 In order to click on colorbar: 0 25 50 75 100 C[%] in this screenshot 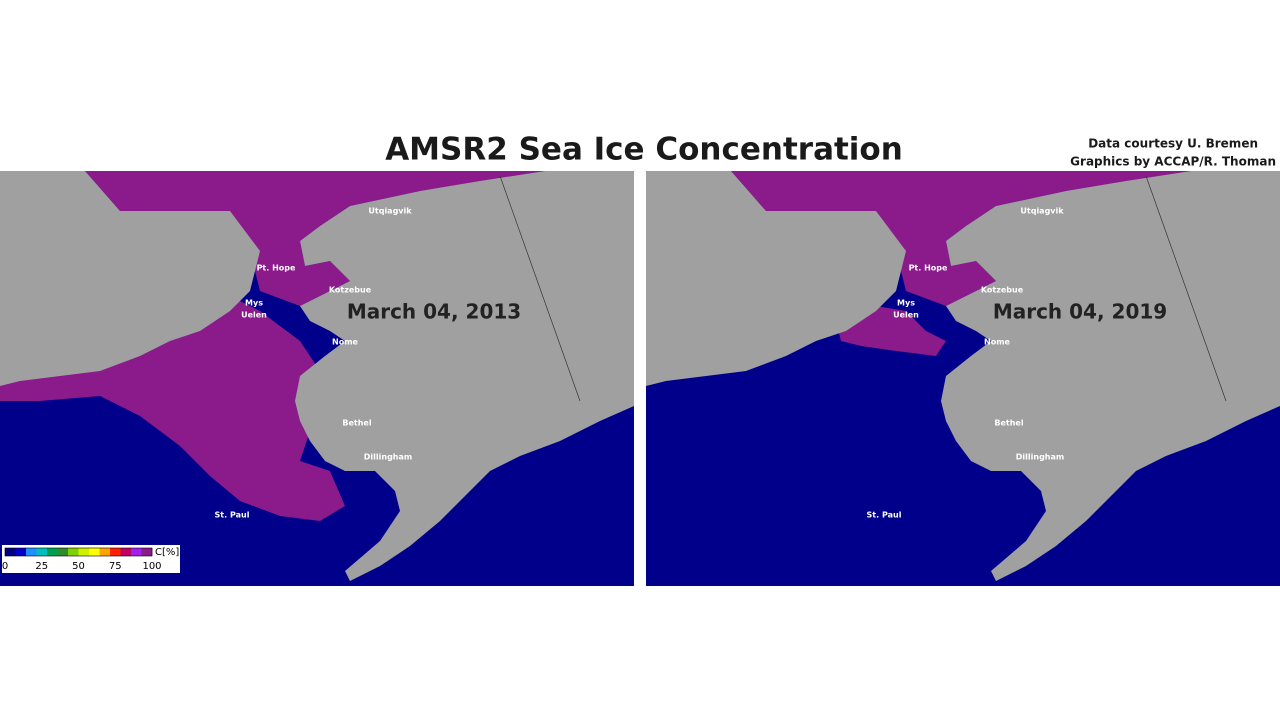, I will do `click(91, 559)`.